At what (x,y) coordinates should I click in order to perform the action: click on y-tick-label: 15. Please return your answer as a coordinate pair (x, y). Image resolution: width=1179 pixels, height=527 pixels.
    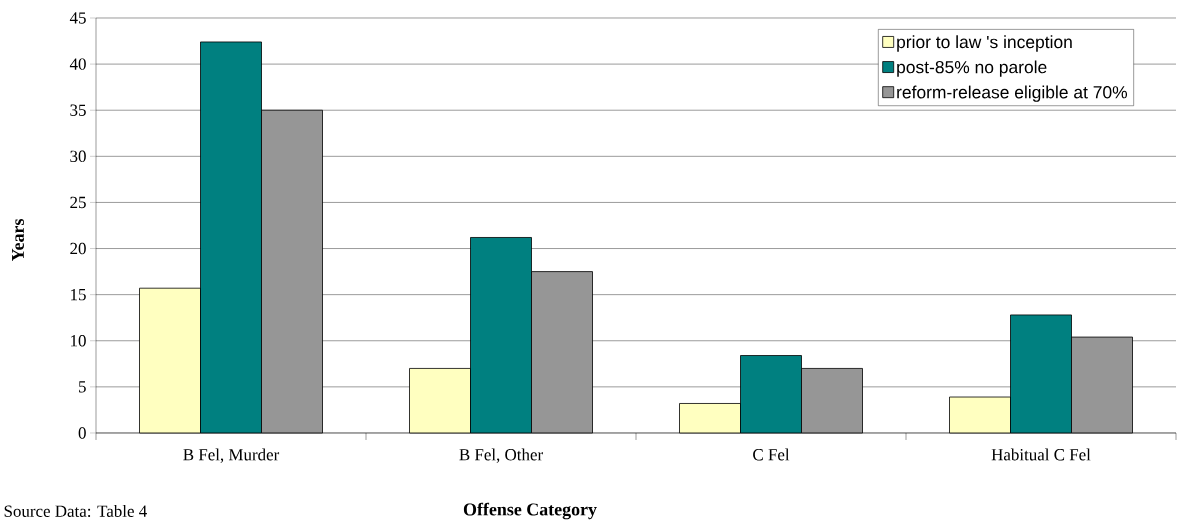
    Looking at the image, I should click on (78, 294).